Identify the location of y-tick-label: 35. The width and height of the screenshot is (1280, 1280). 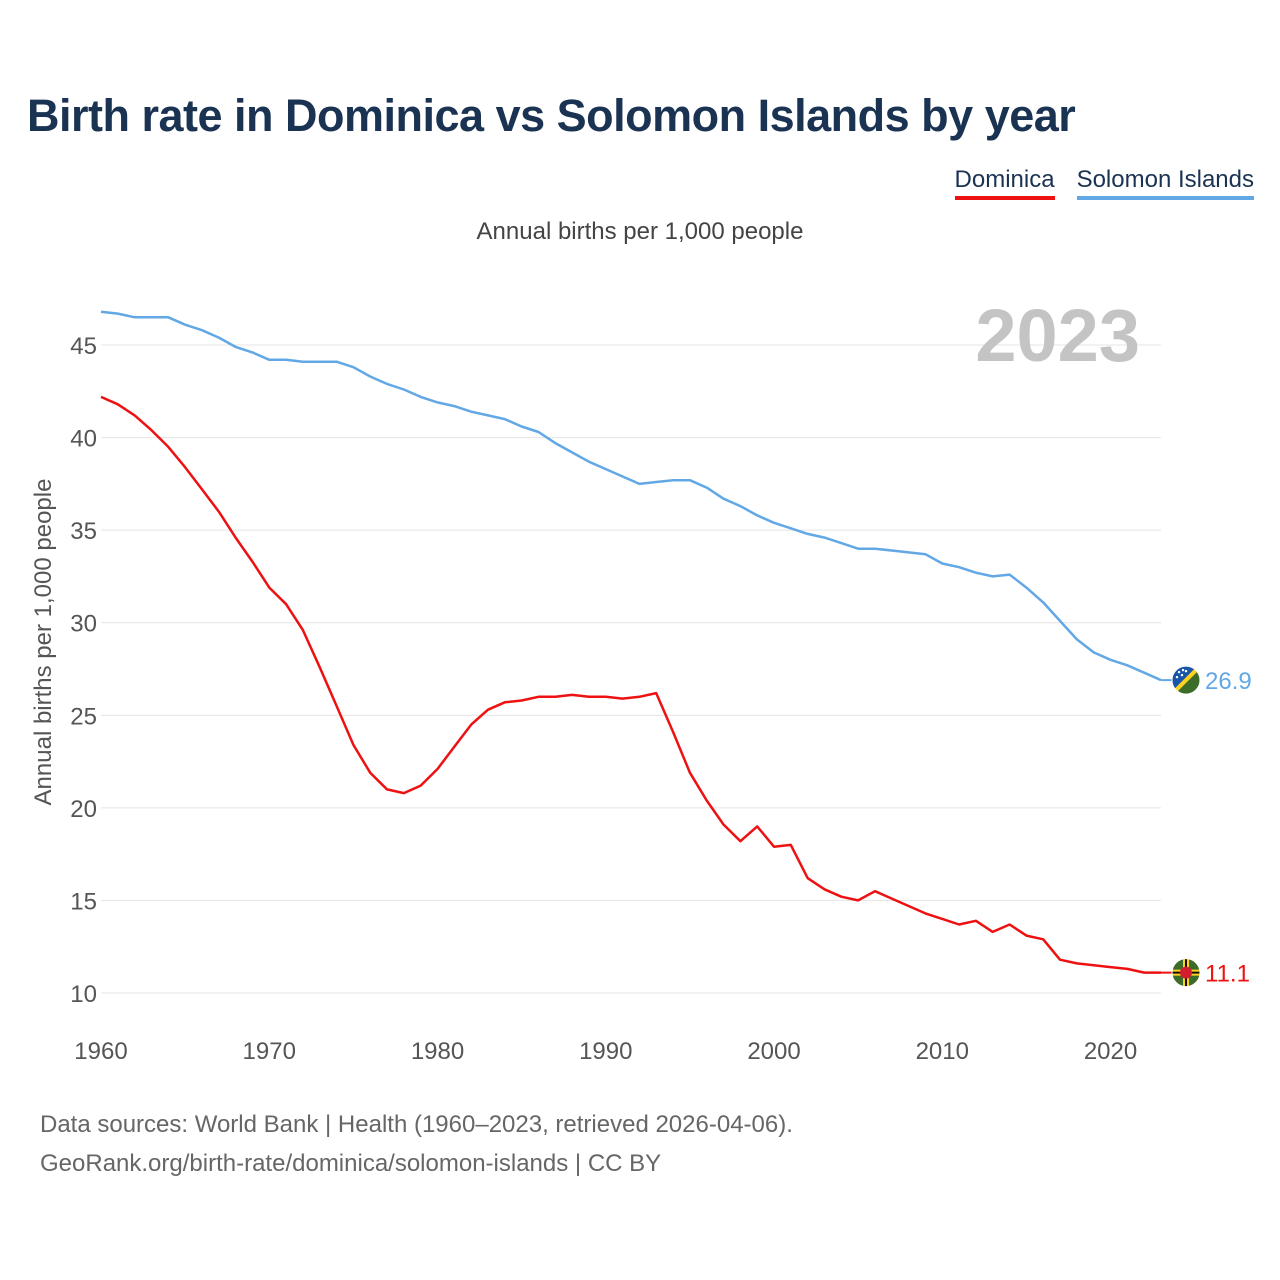
(83, 531).